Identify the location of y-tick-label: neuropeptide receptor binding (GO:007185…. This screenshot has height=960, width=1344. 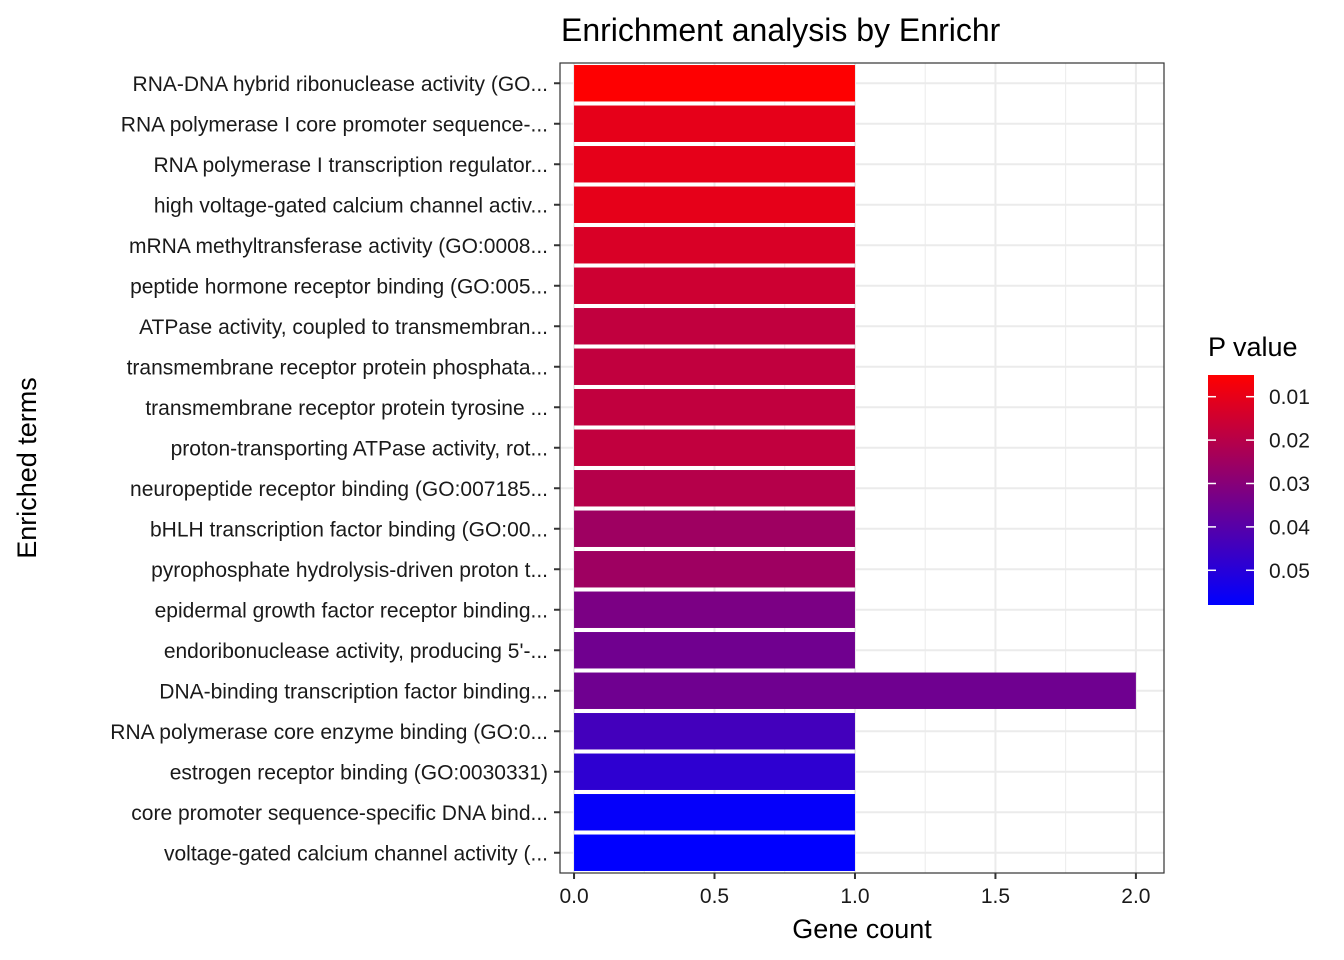
(339, 489).